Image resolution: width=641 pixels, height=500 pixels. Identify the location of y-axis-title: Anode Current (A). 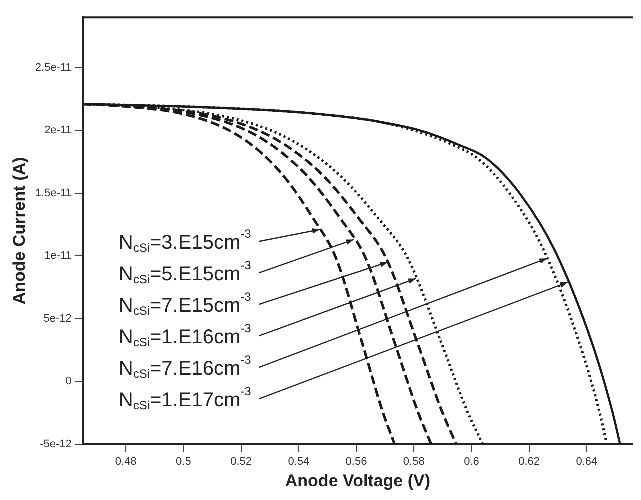
(19, 231).